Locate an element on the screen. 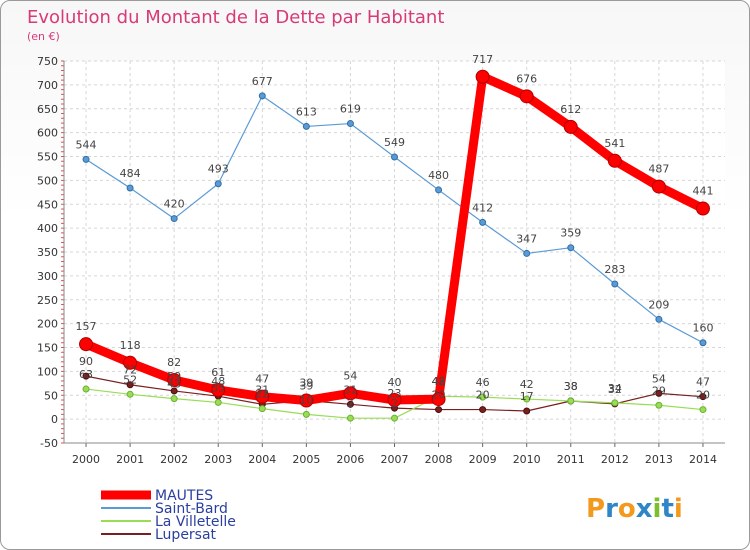 This screenshot has height=550, width=750. data-label: 59 is located at coordinates (174, 376).